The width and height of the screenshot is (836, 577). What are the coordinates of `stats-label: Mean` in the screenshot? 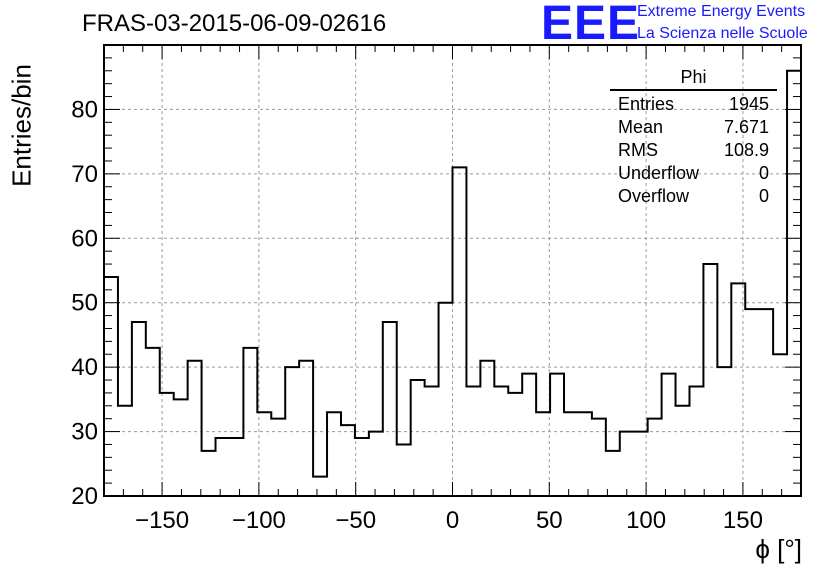 It's located at (640, 127).